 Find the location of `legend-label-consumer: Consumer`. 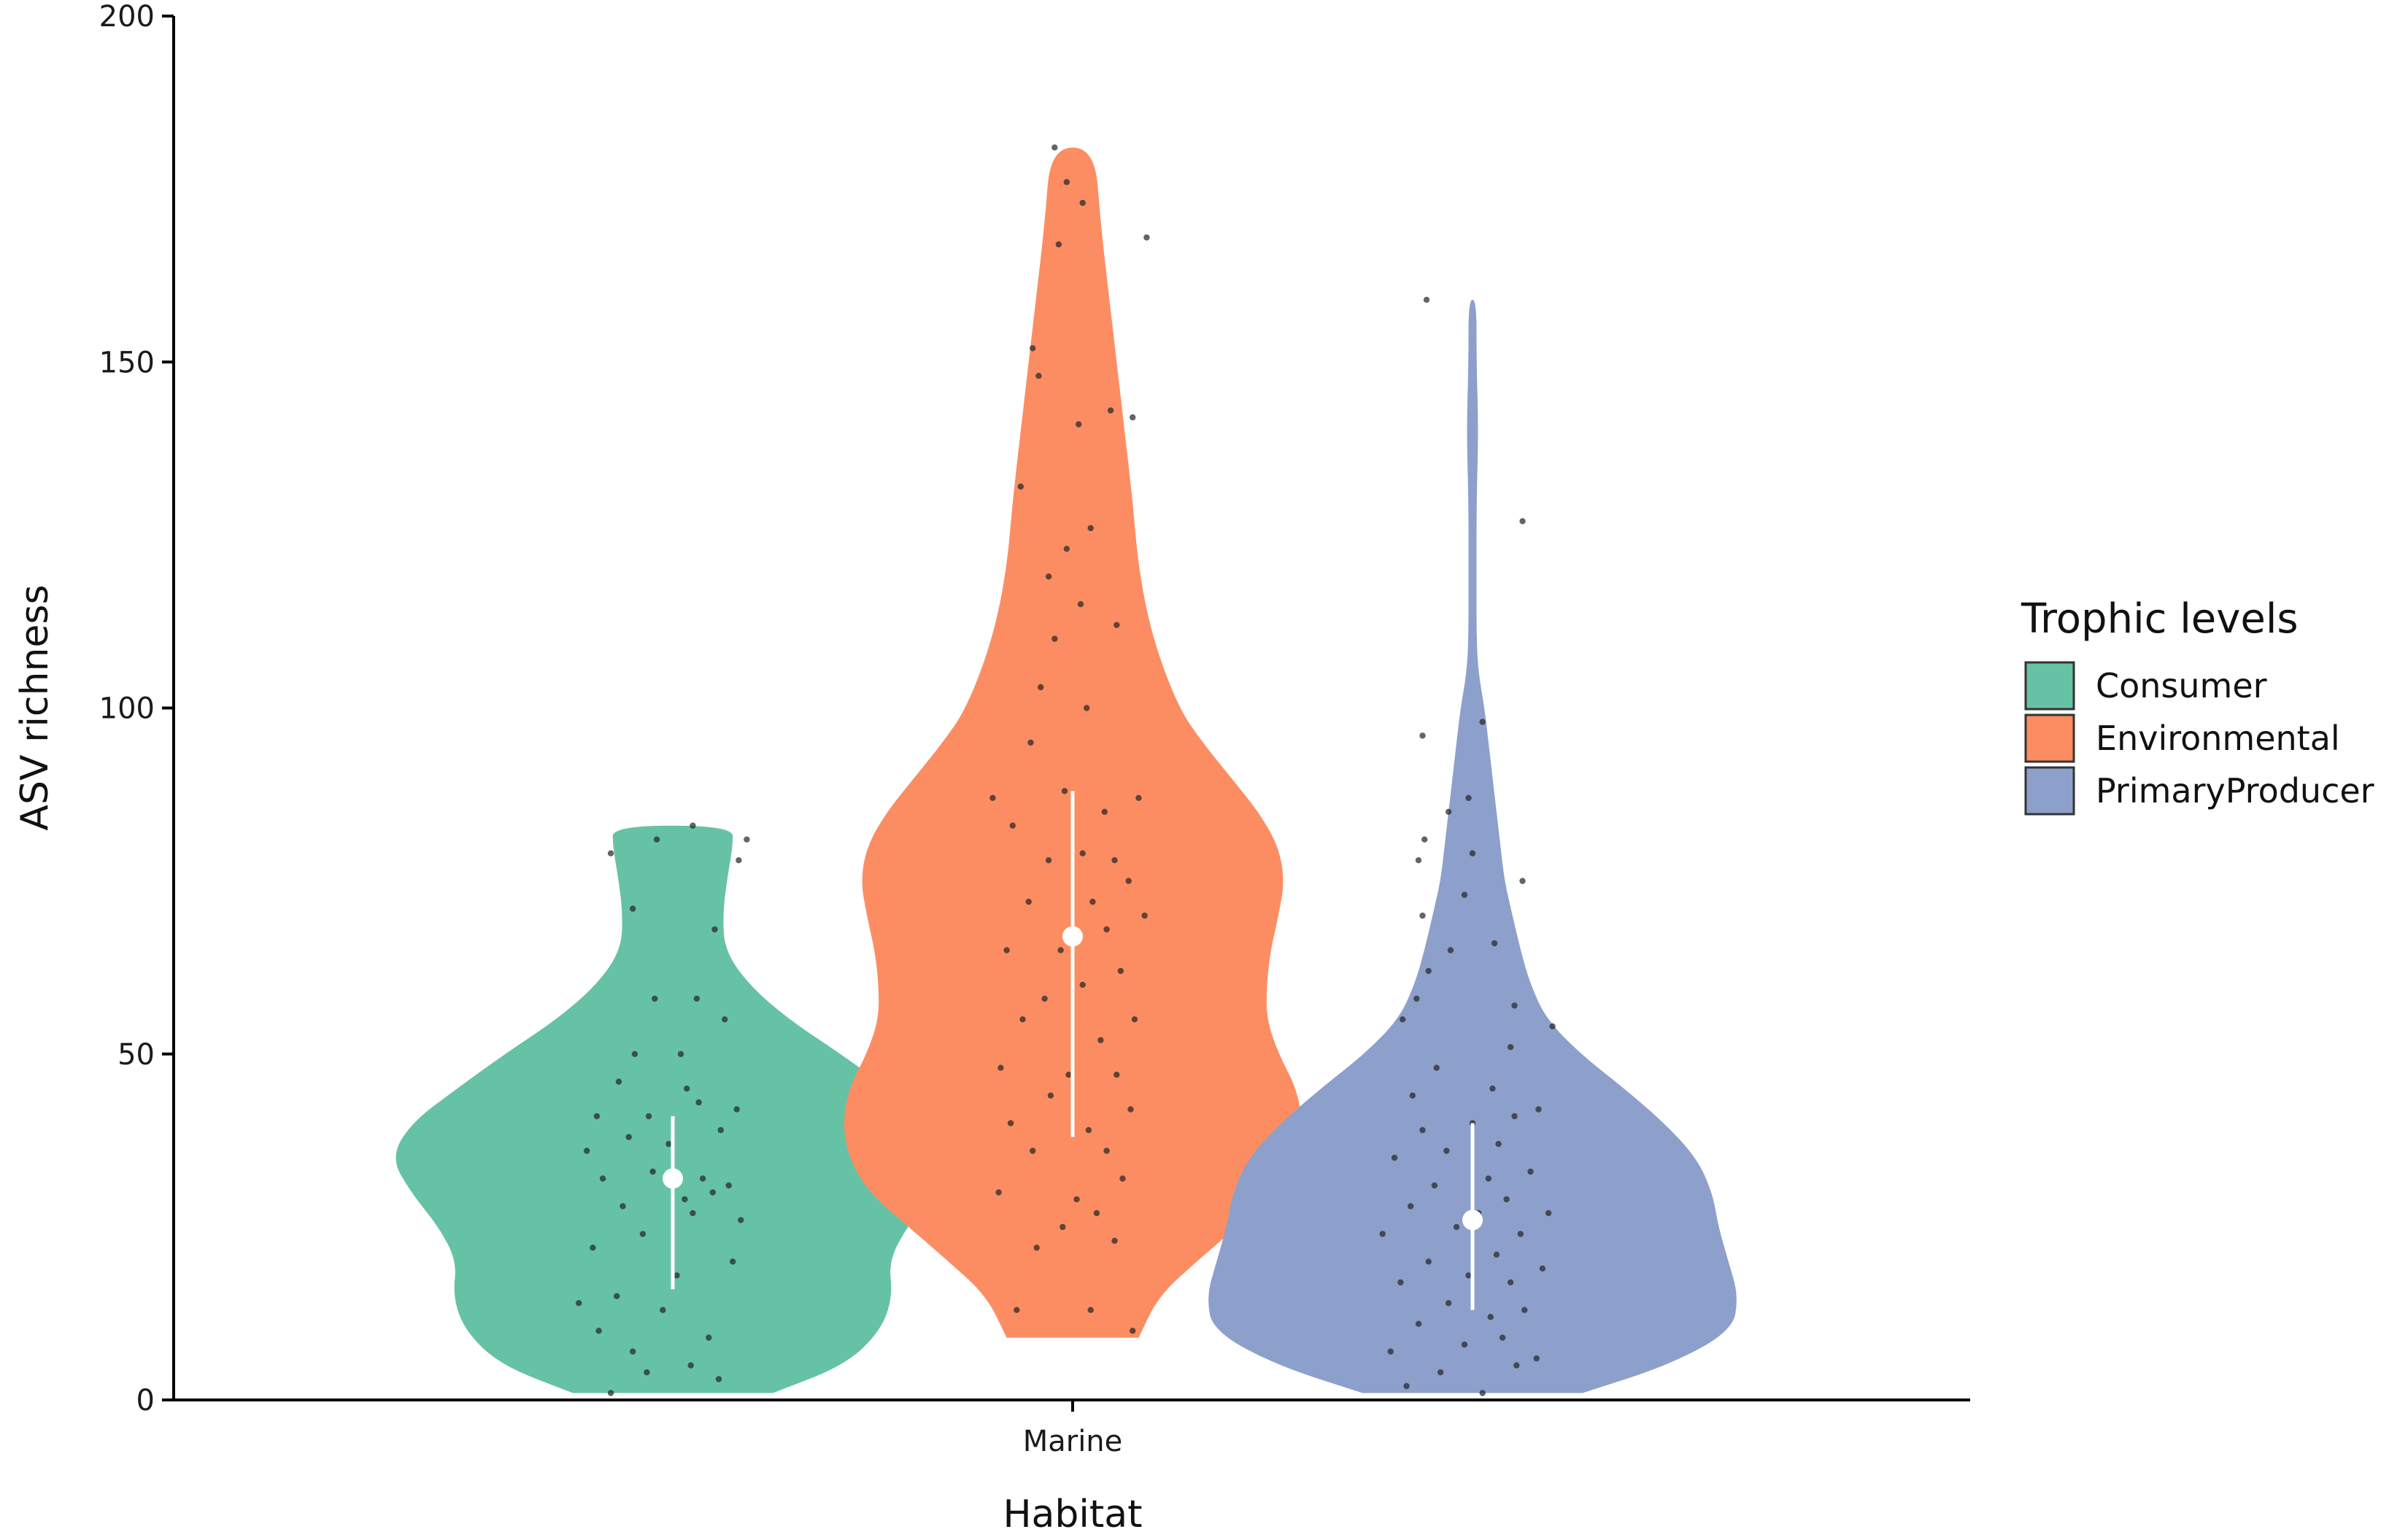

legend-label-consumer: Consumer is located at coordinates (2181, 686).